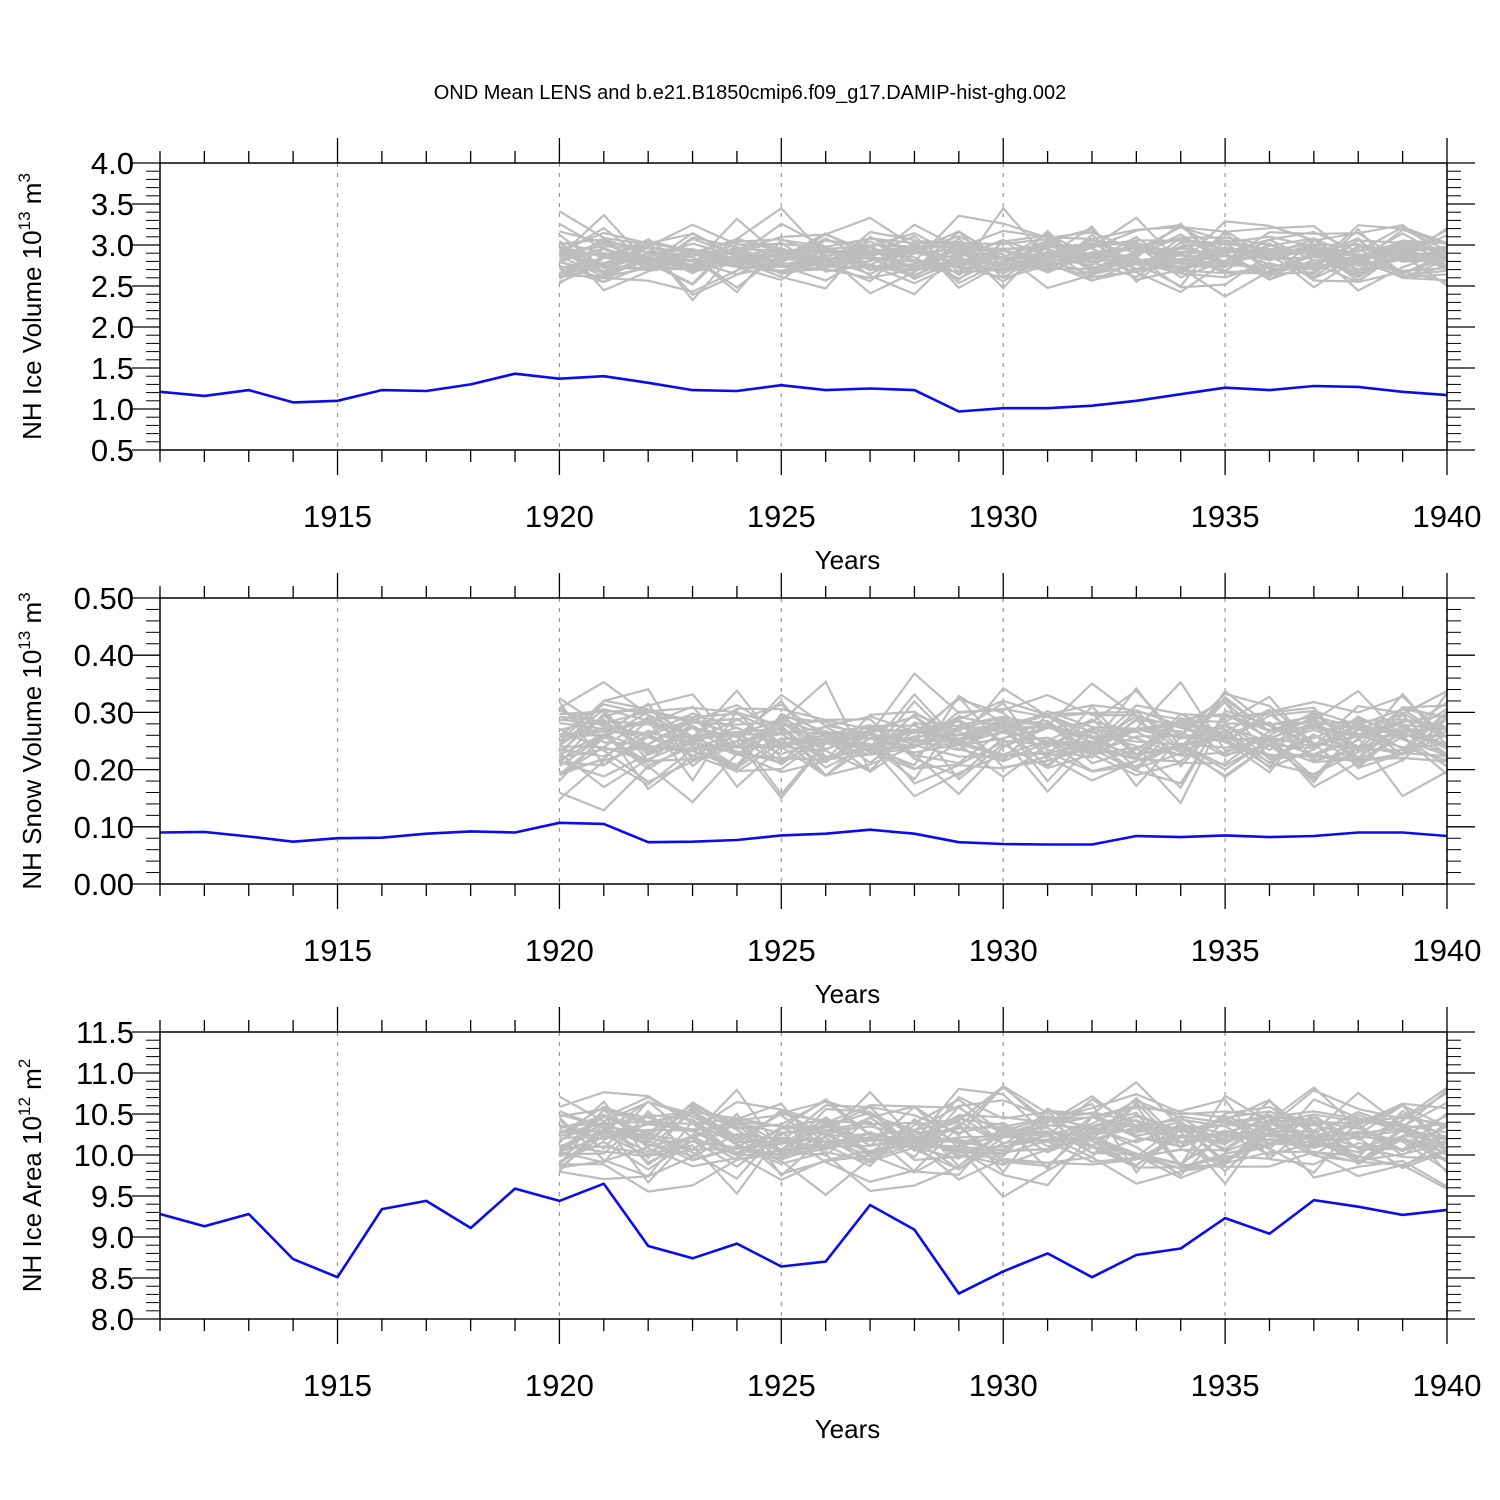  What do you see at coordinates (112, 204) in the screenshot?
I see `y-tick-label: 3.5` at bounding box center [112, 204].